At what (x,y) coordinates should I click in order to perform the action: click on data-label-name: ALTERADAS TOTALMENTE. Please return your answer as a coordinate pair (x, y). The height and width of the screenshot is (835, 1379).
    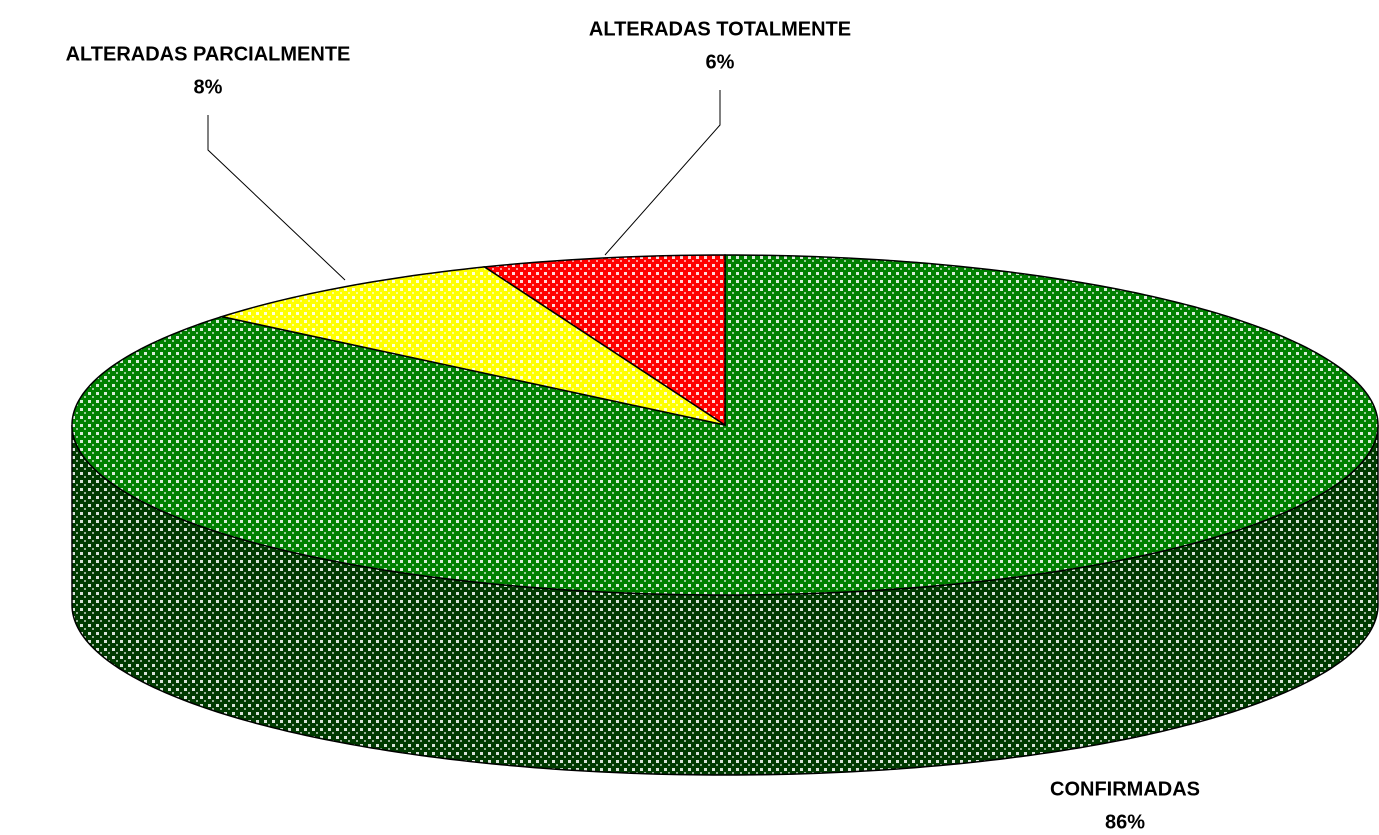
    Looking at the image, I should click on (720, 29).